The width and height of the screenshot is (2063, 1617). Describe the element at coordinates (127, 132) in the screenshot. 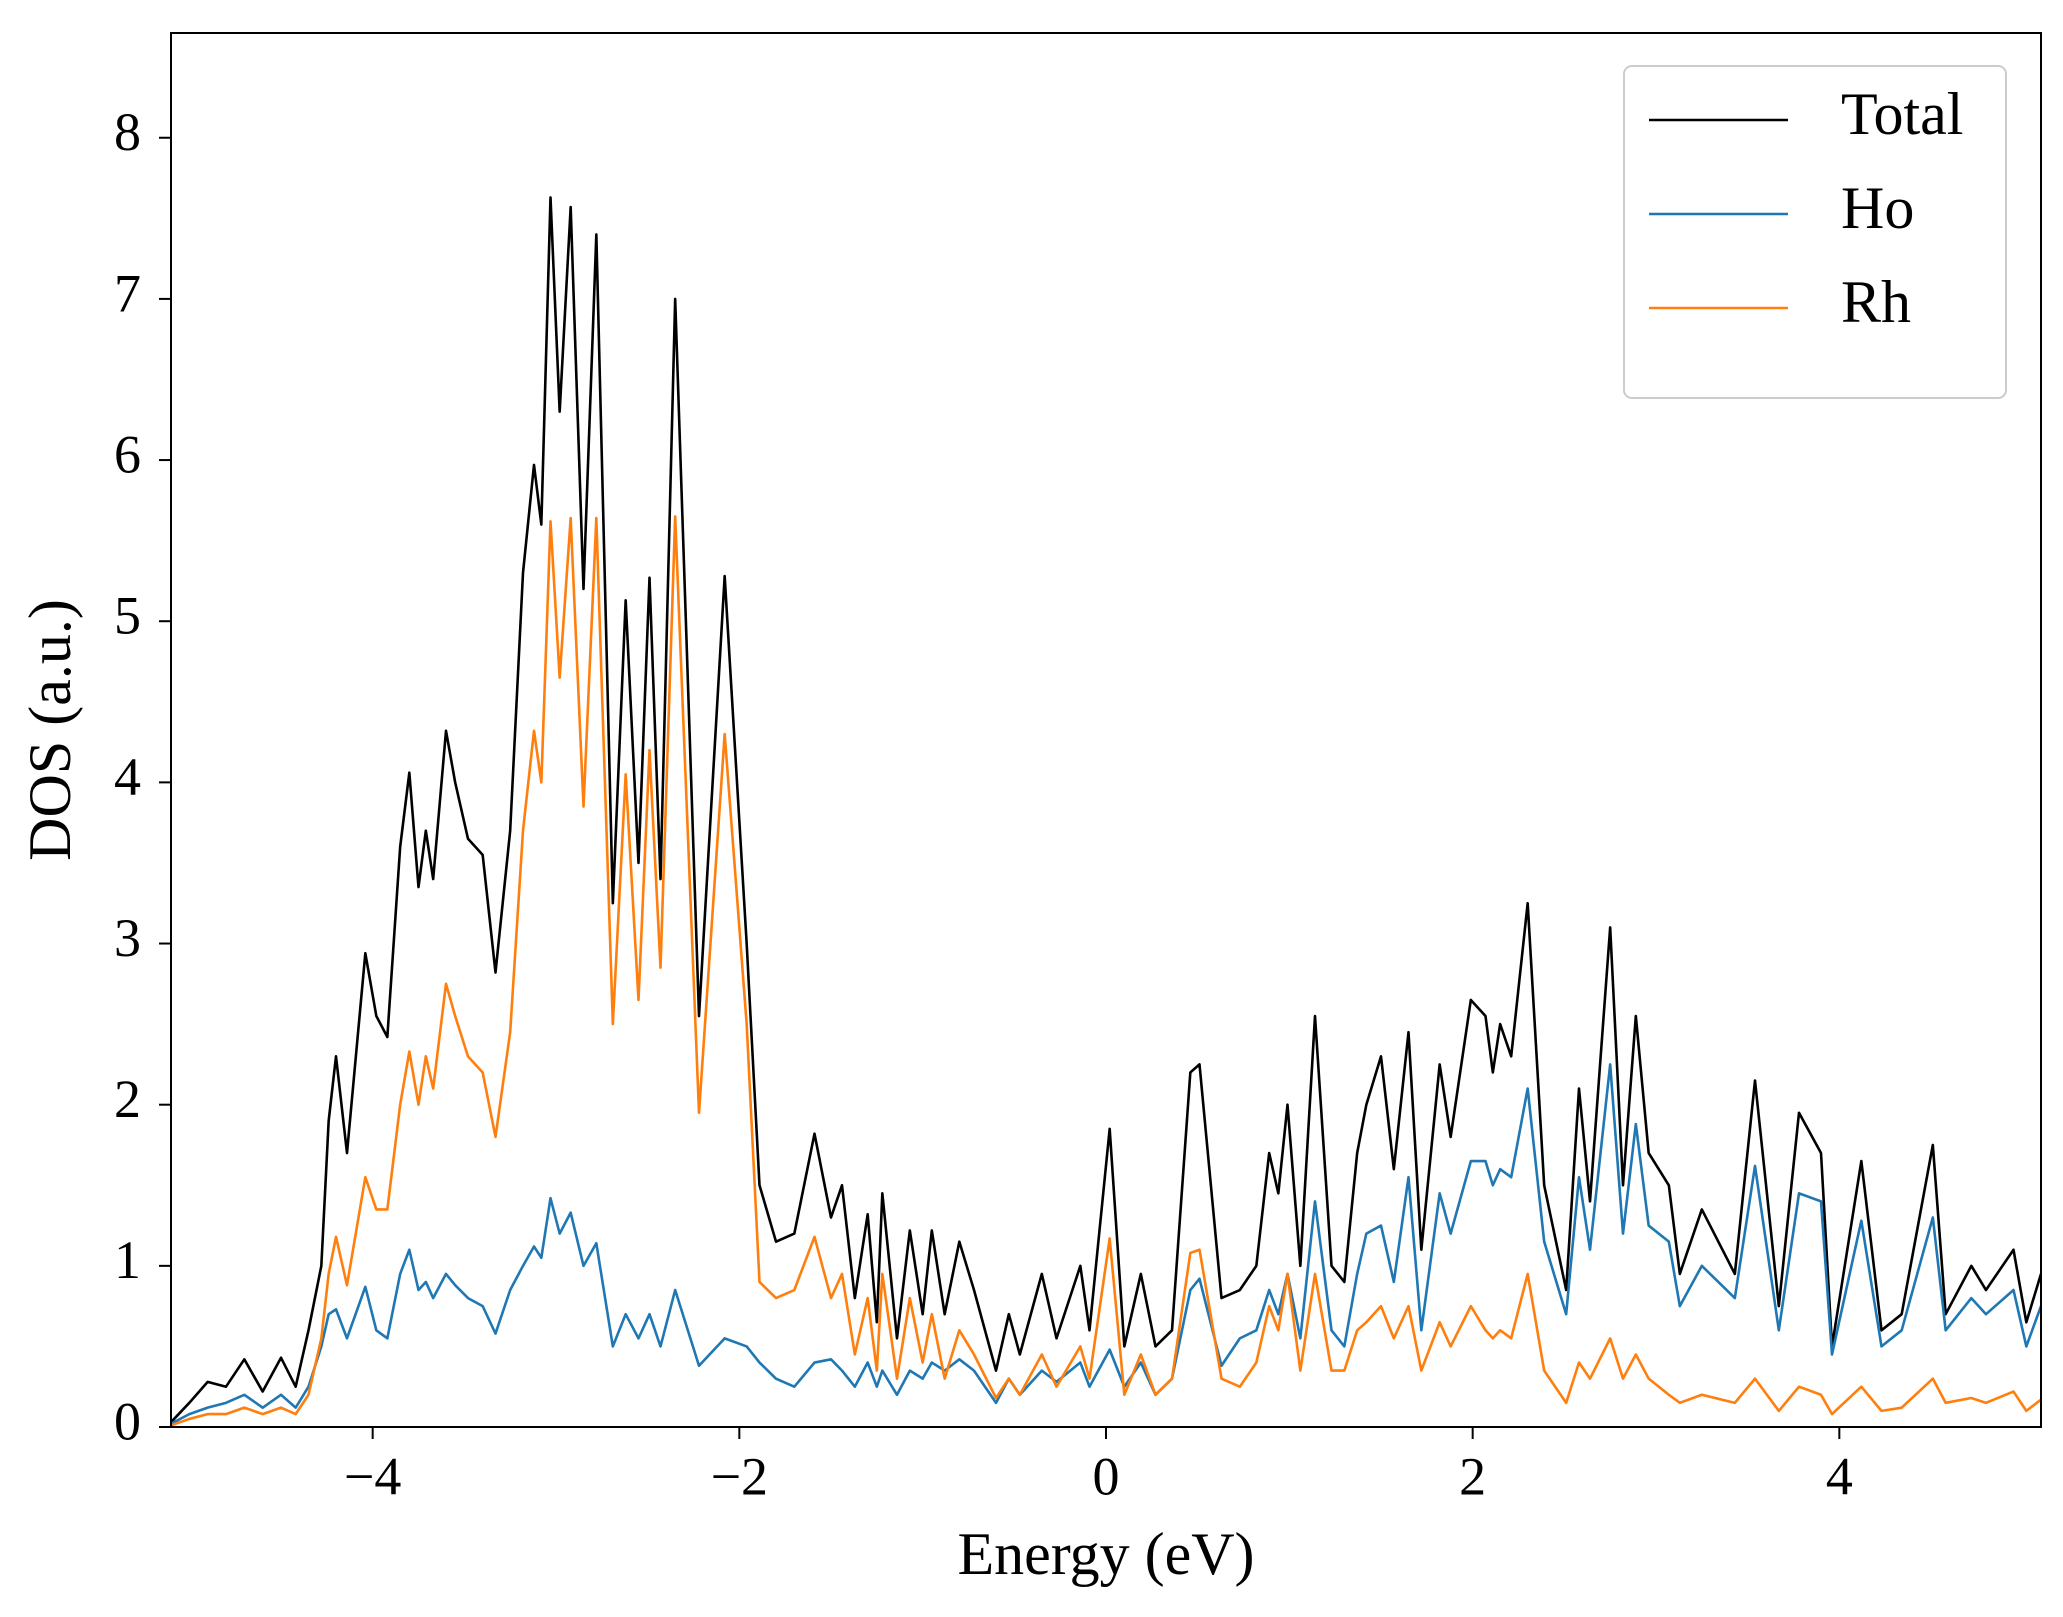

I see `y-tick-label: 8` at that location.